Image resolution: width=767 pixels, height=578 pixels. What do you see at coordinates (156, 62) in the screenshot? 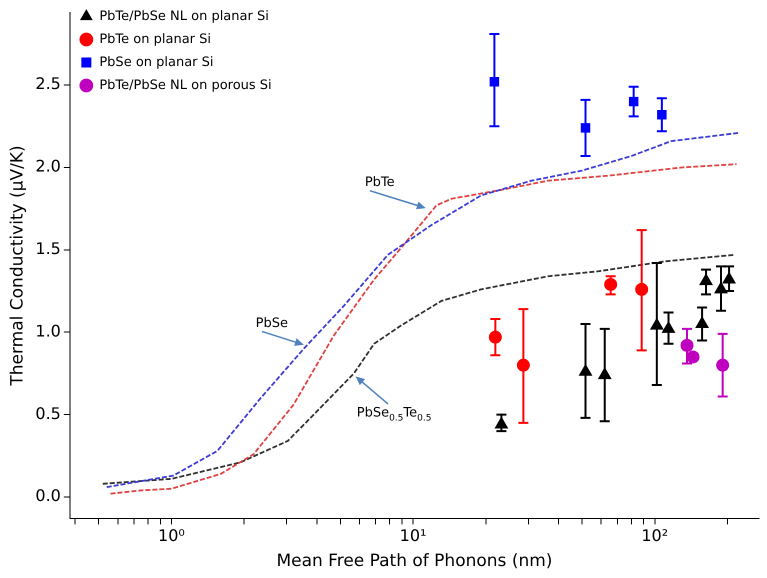
I see `legend-label: PbSe on planar Si` at bounding box center [156, 62].